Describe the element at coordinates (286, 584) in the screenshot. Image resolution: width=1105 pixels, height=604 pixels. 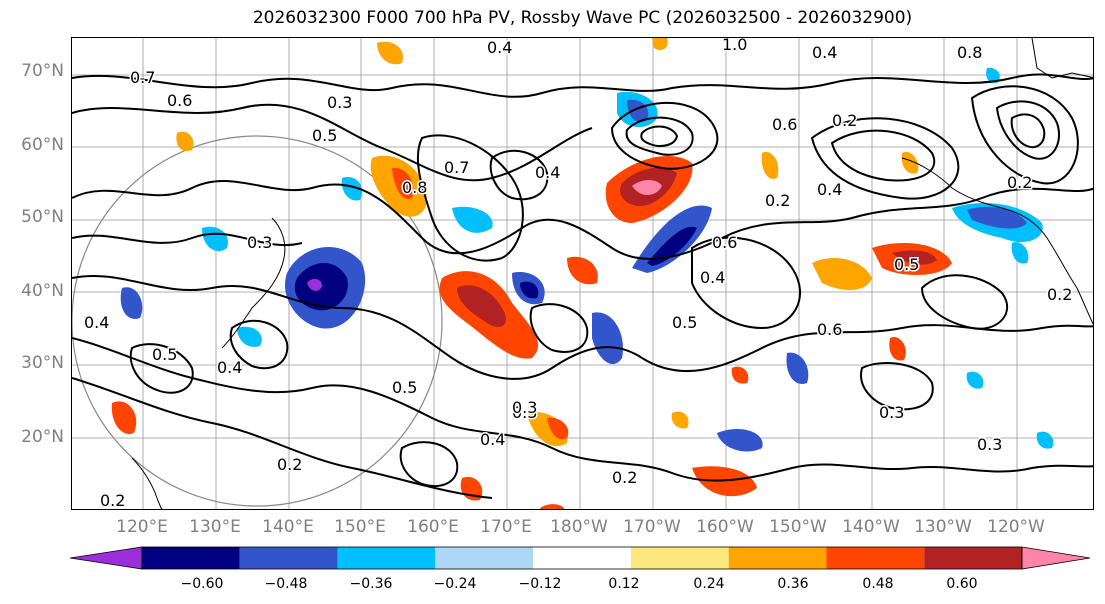
I see `colorbar-tick: −0.48` at that location.